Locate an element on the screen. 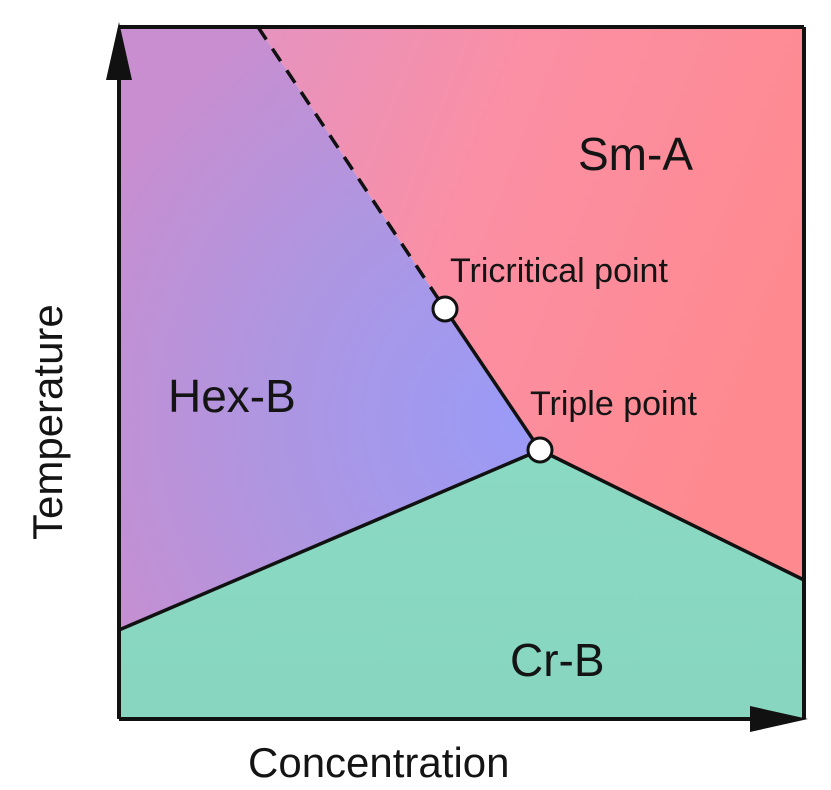 The image size is (831, 790). triple-point-marker is located at coordinates (540, 450).